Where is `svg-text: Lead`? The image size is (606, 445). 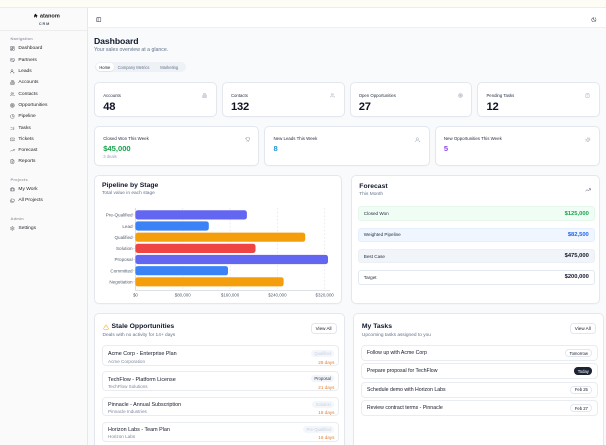
svg-text: Lead is located at coordinates (127, 226).